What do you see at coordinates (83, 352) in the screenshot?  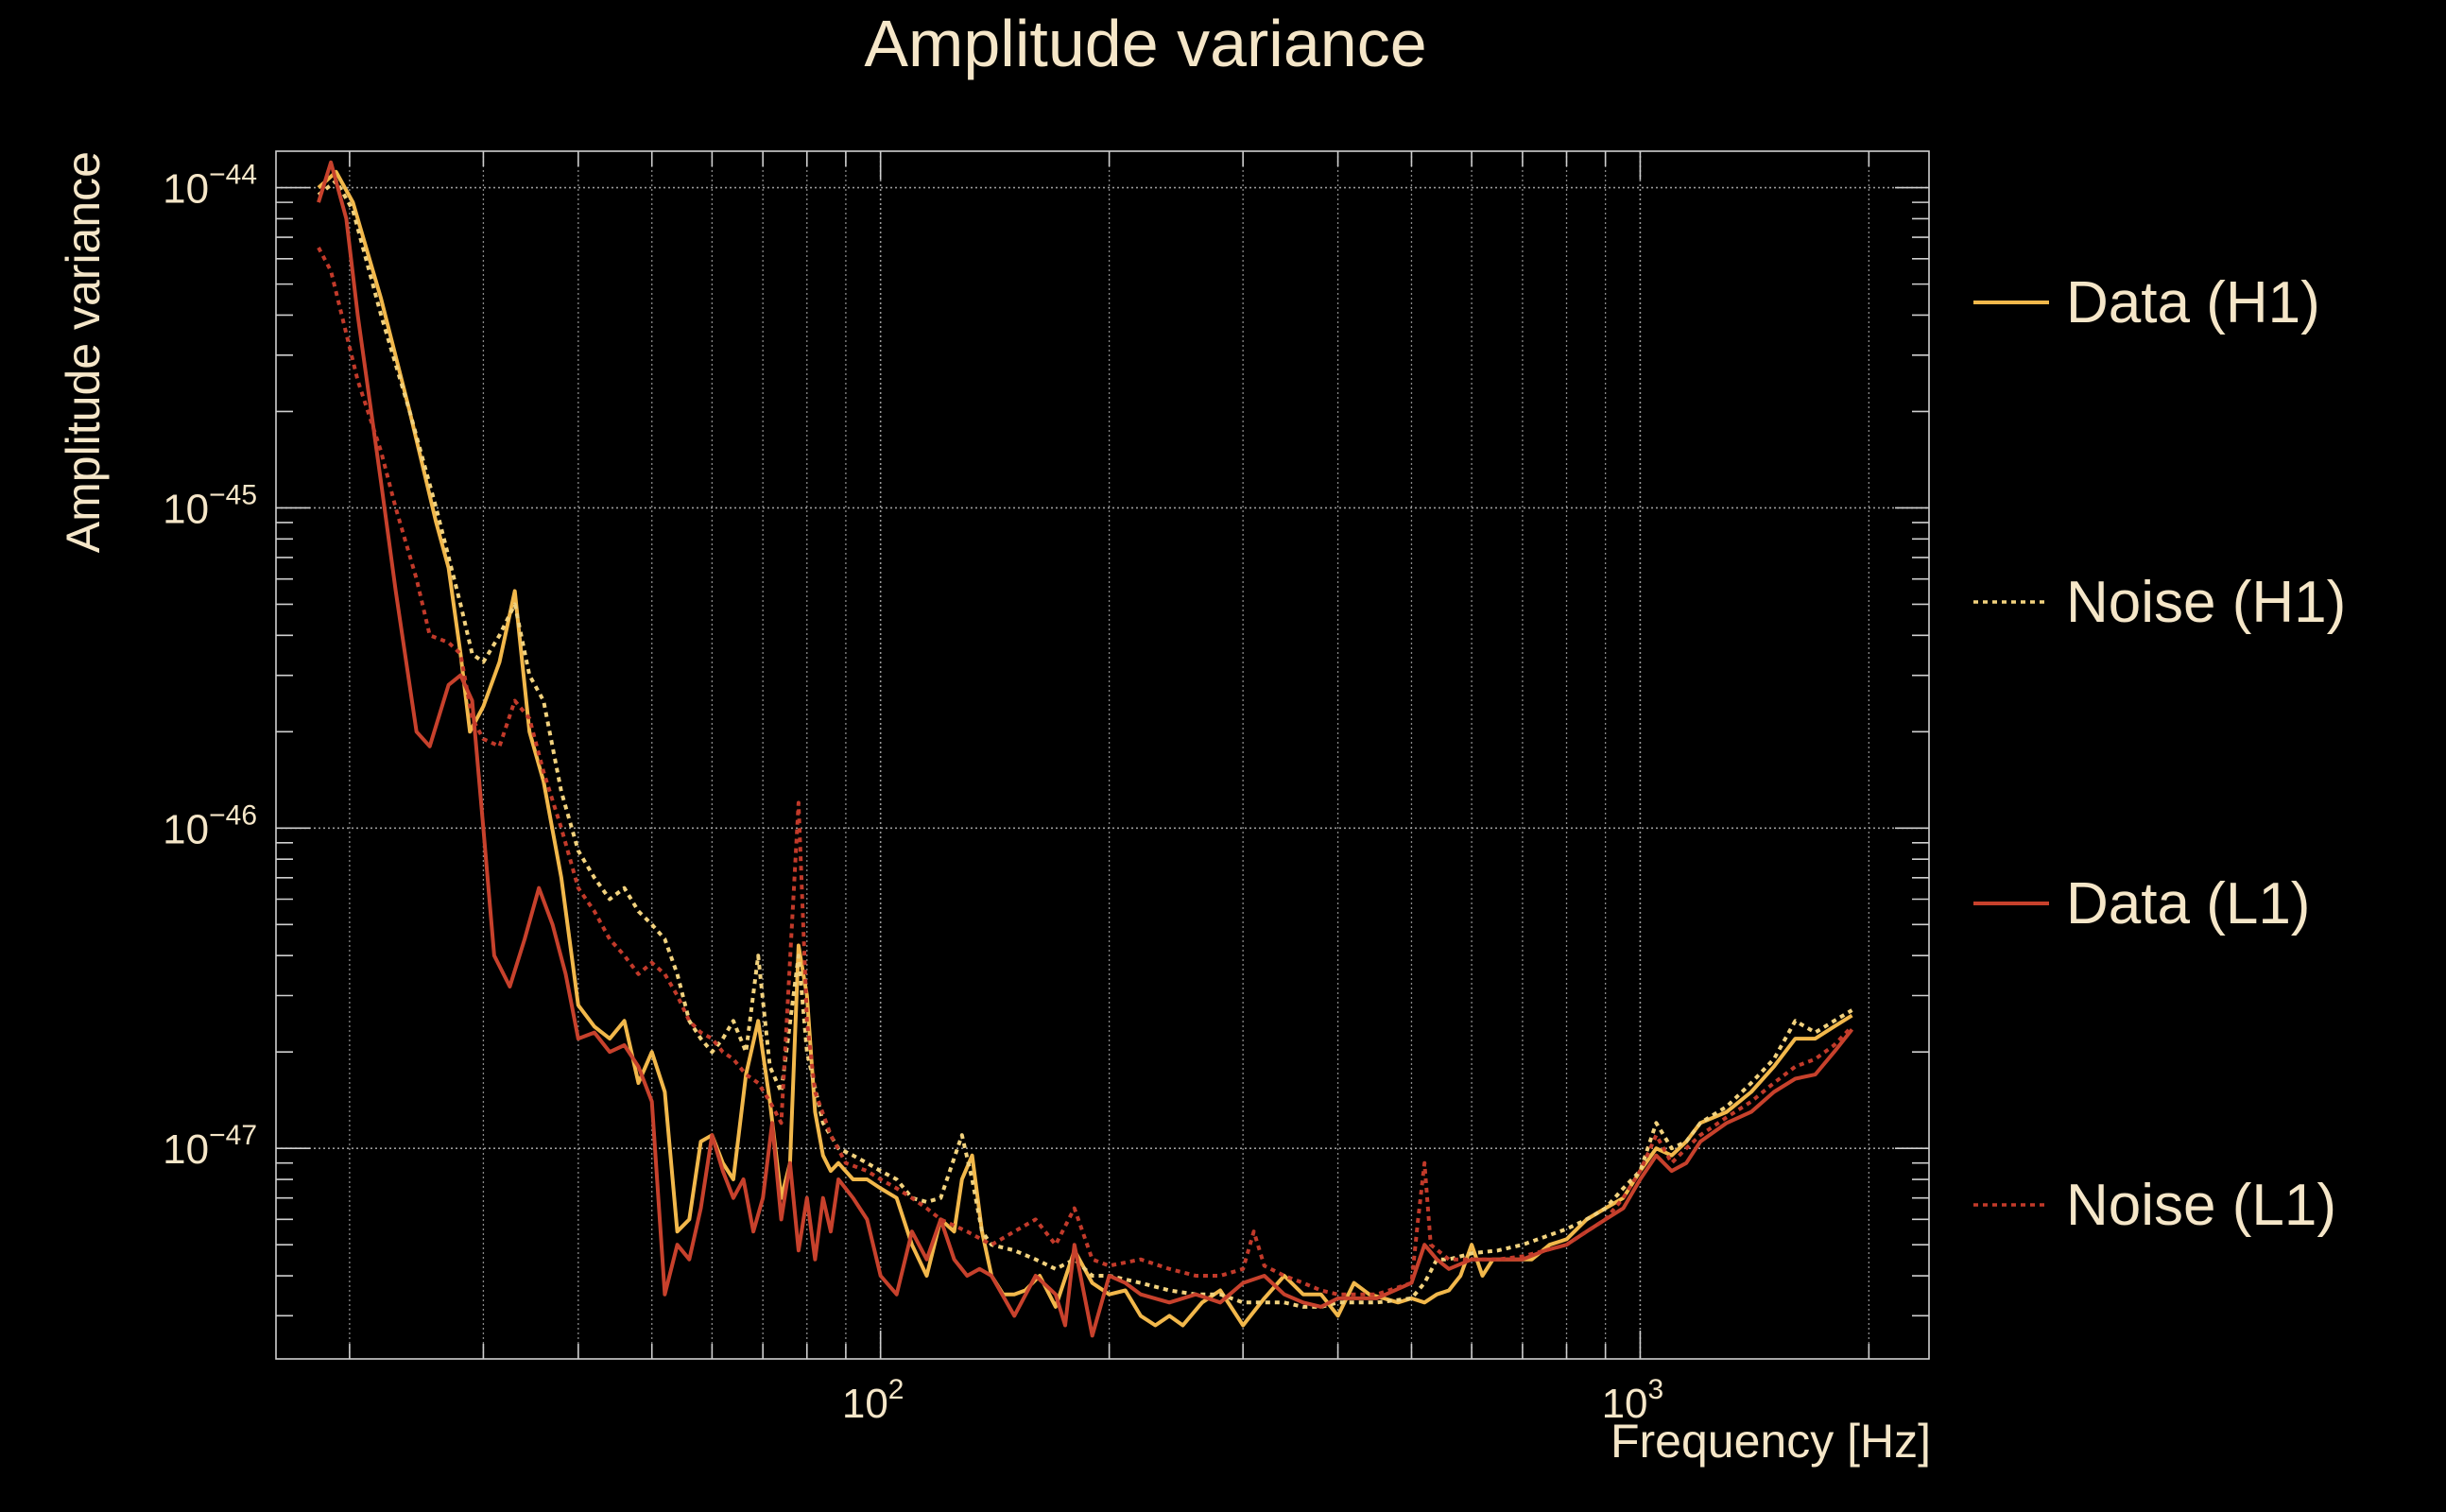 I see `y-axis-label: Amplitude variance` at bounding box center [83, 352].